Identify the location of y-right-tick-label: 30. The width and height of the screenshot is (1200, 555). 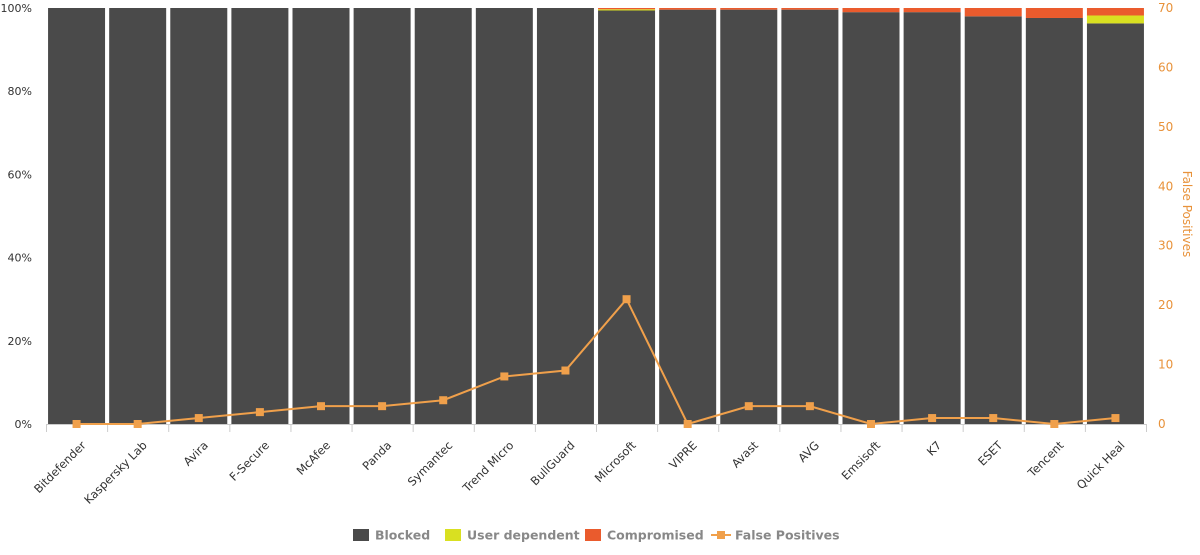
(1165, 246).